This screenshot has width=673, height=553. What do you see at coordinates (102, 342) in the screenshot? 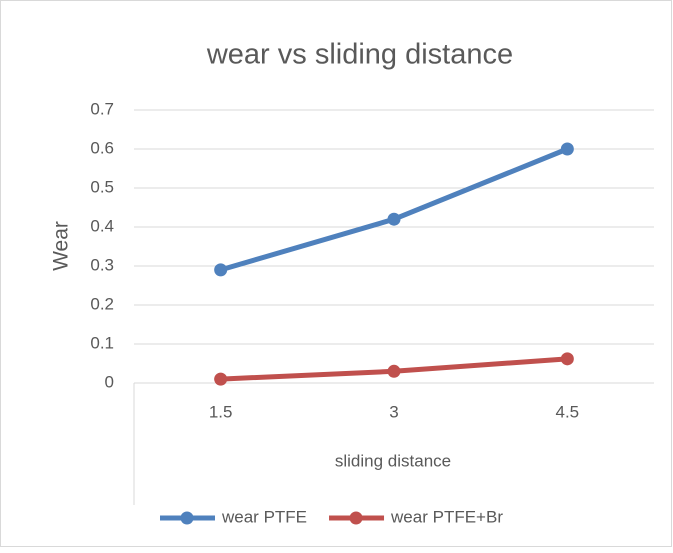
I see `y-tick-label: 0.1` at bounding box center [102, 342].